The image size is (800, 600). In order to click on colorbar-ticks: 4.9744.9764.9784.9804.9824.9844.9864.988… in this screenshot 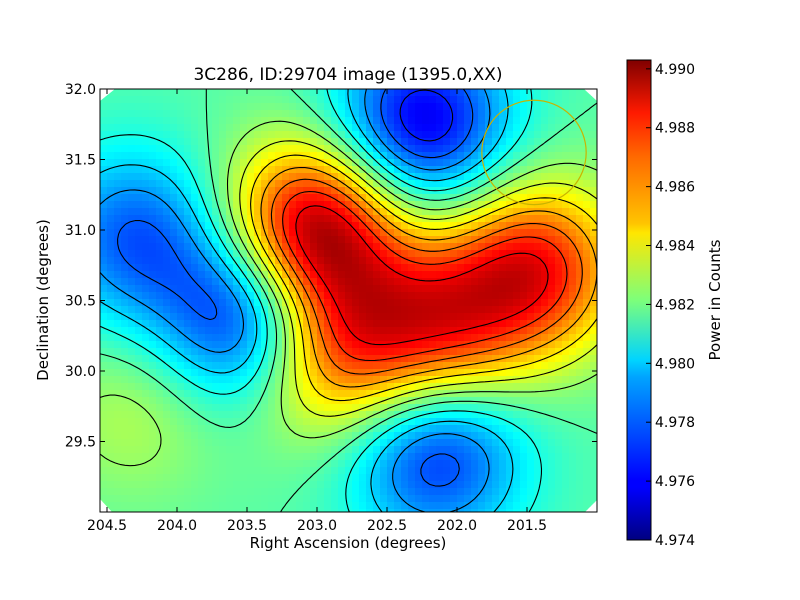, I will do `click(670, 305)`.